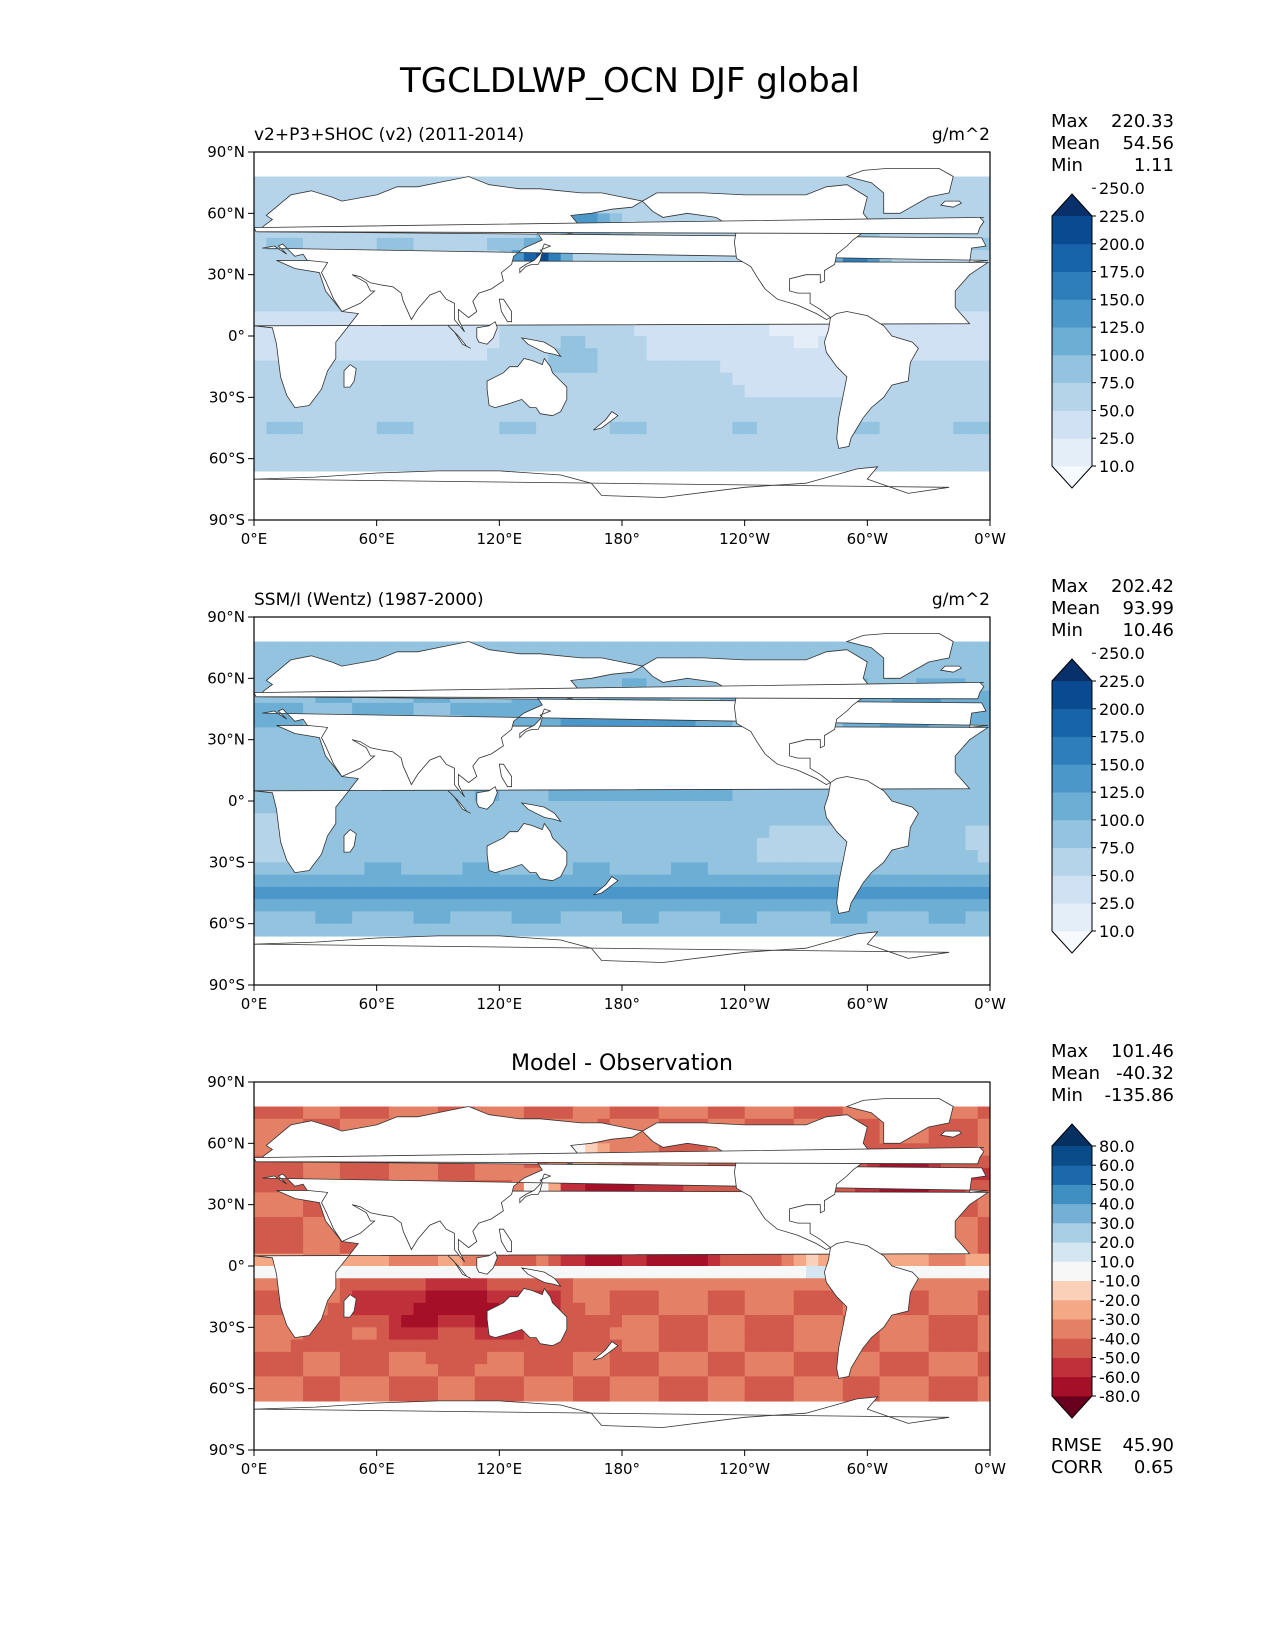 Image resolution: width=1275 pixels, height=1650 pixels. Describe the element at coordinates (226, 1205) in the screenshot. I see `y-tick-label: 30°N` at that location.